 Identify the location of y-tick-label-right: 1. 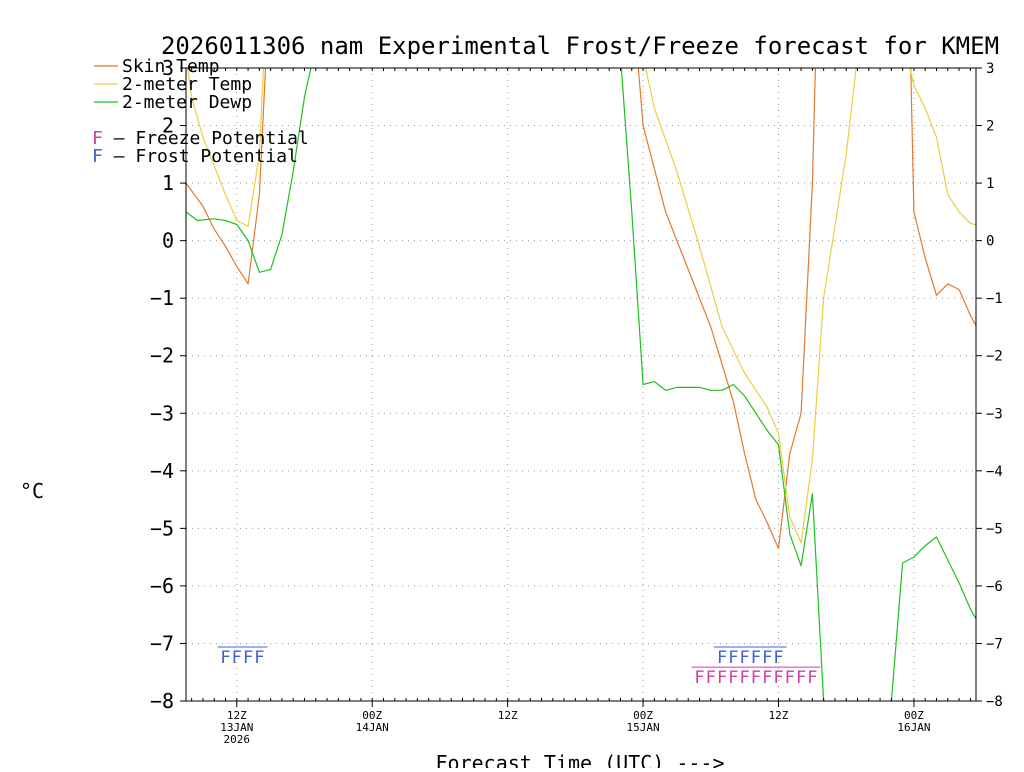
(990, 184).